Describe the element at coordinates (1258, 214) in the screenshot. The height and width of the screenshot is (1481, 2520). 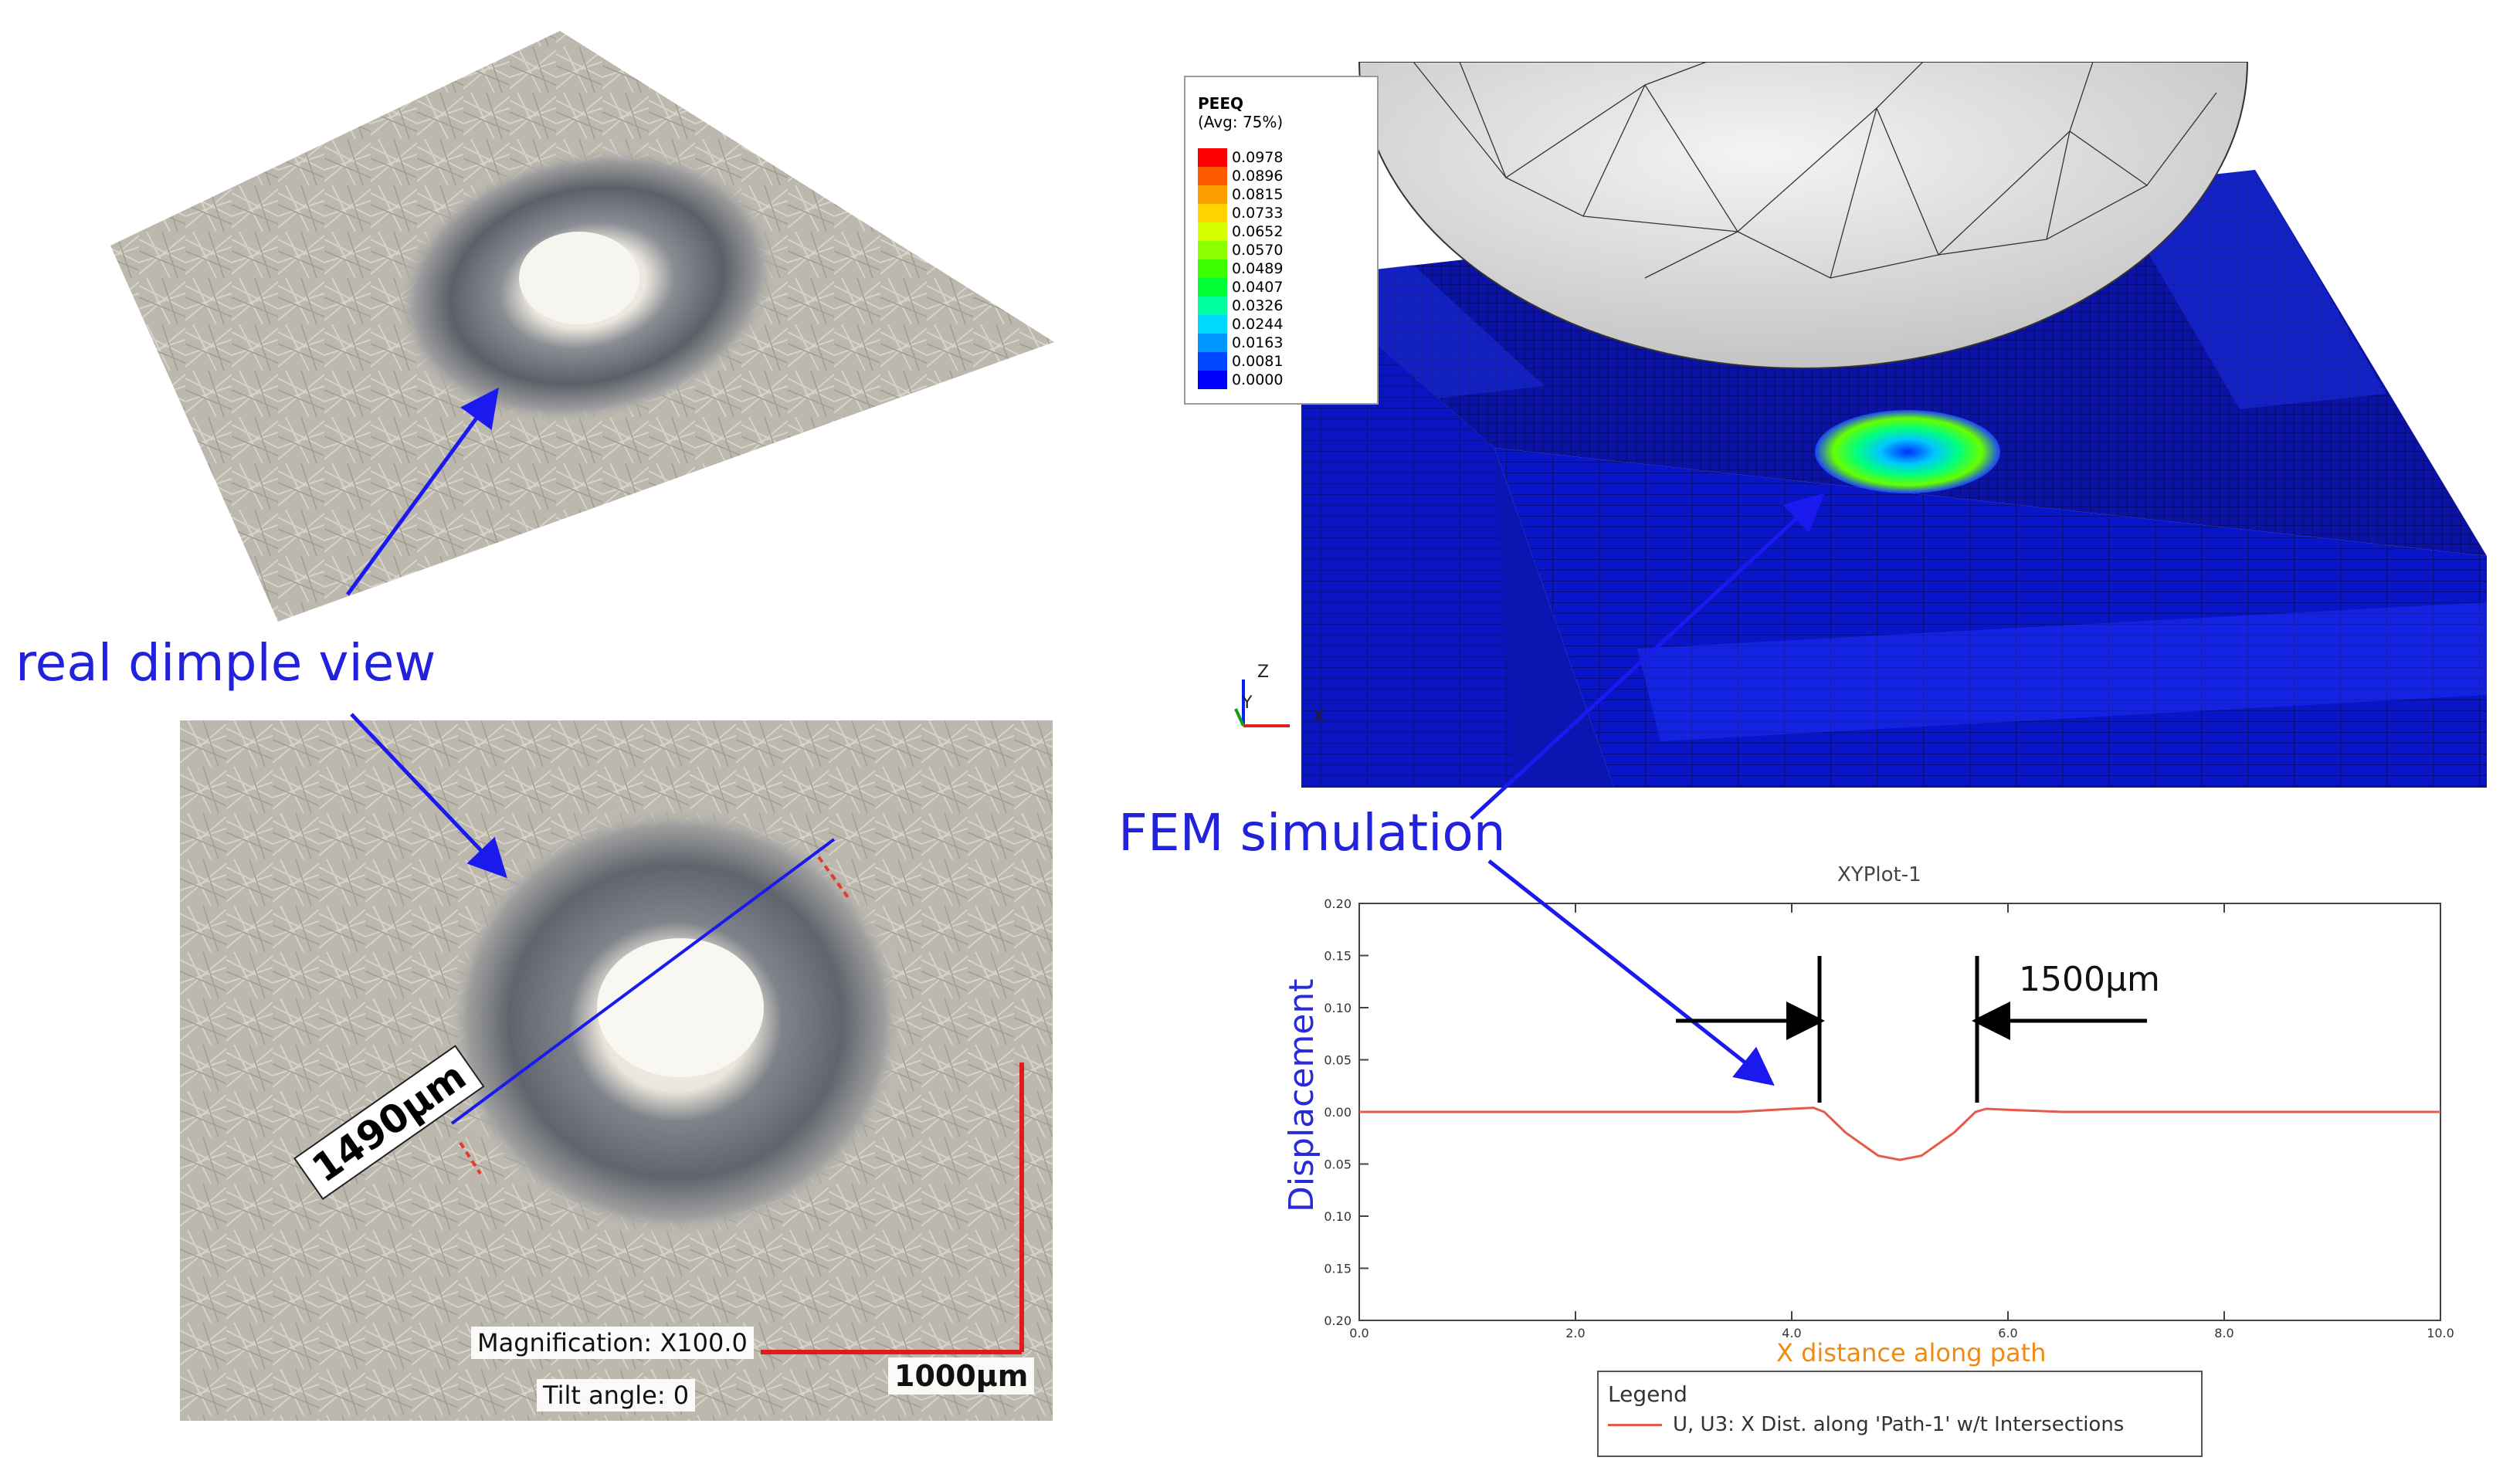
I see `peeq-legend-value: 0.0733` at that location.